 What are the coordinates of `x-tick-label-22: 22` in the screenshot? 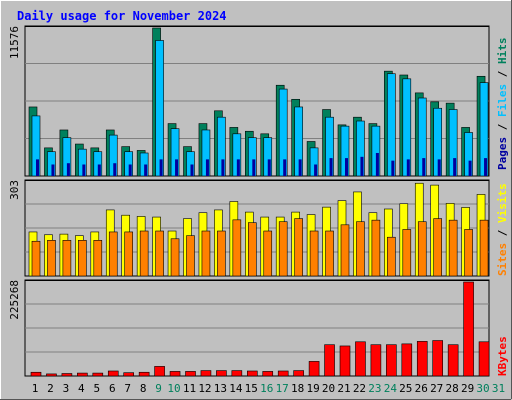 It's located at (359, 388).